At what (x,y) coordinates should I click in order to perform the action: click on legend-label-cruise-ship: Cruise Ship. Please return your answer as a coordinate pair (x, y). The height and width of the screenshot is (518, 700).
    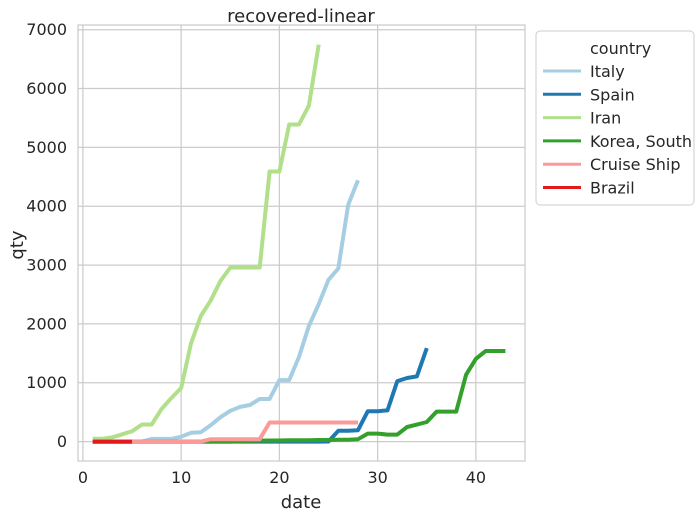
    Looking at the image, I should click on (635, 164).